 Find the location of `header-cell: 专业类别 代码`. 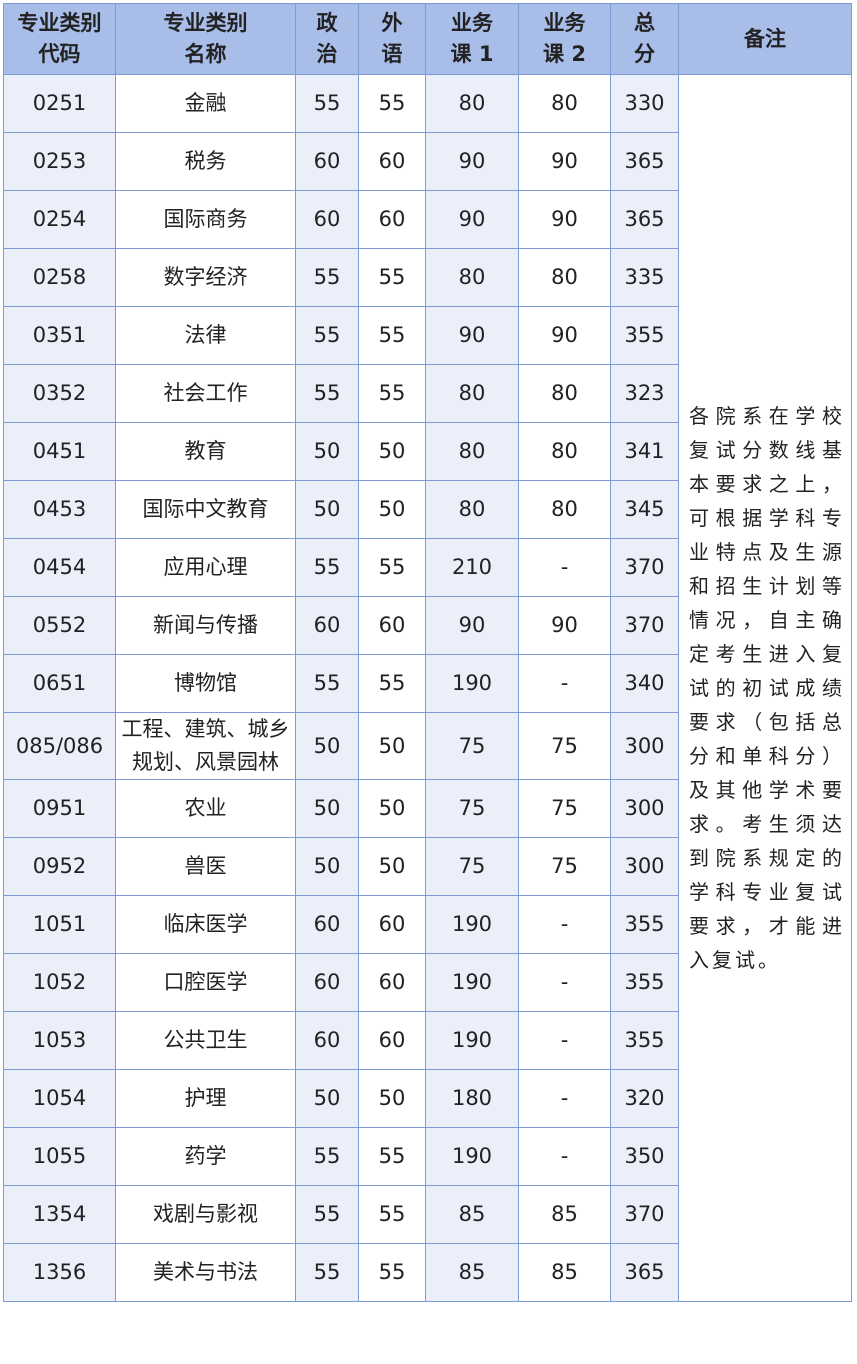

header-cell: 专业类别 代码 is located at coordinates (59, 39).